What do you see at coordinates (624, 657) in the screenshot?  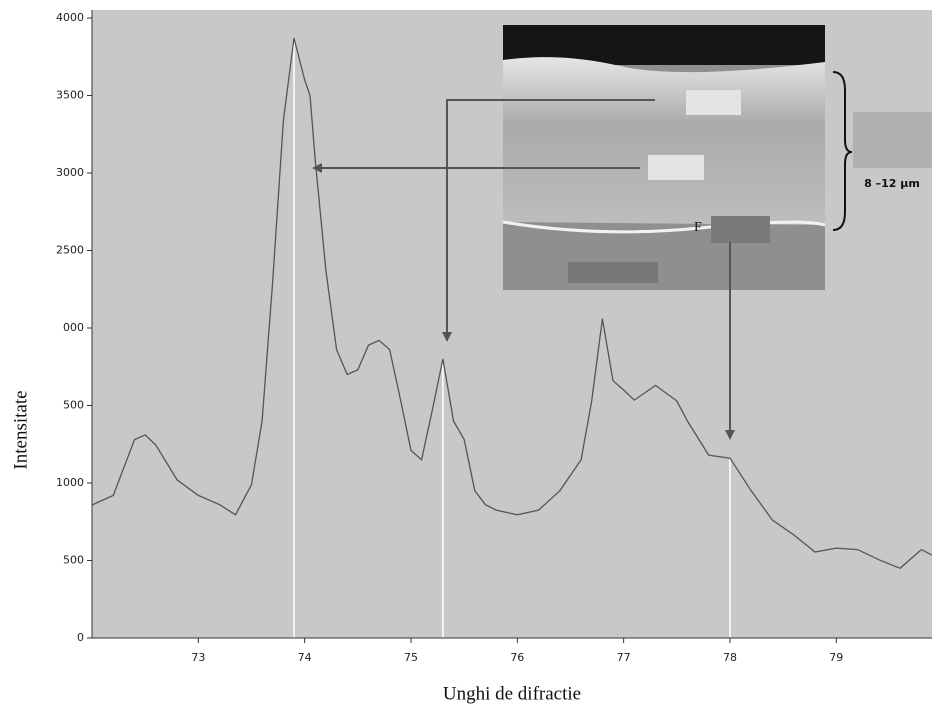 I see `x-tick-label: 77` at bounding box center [624, 657].